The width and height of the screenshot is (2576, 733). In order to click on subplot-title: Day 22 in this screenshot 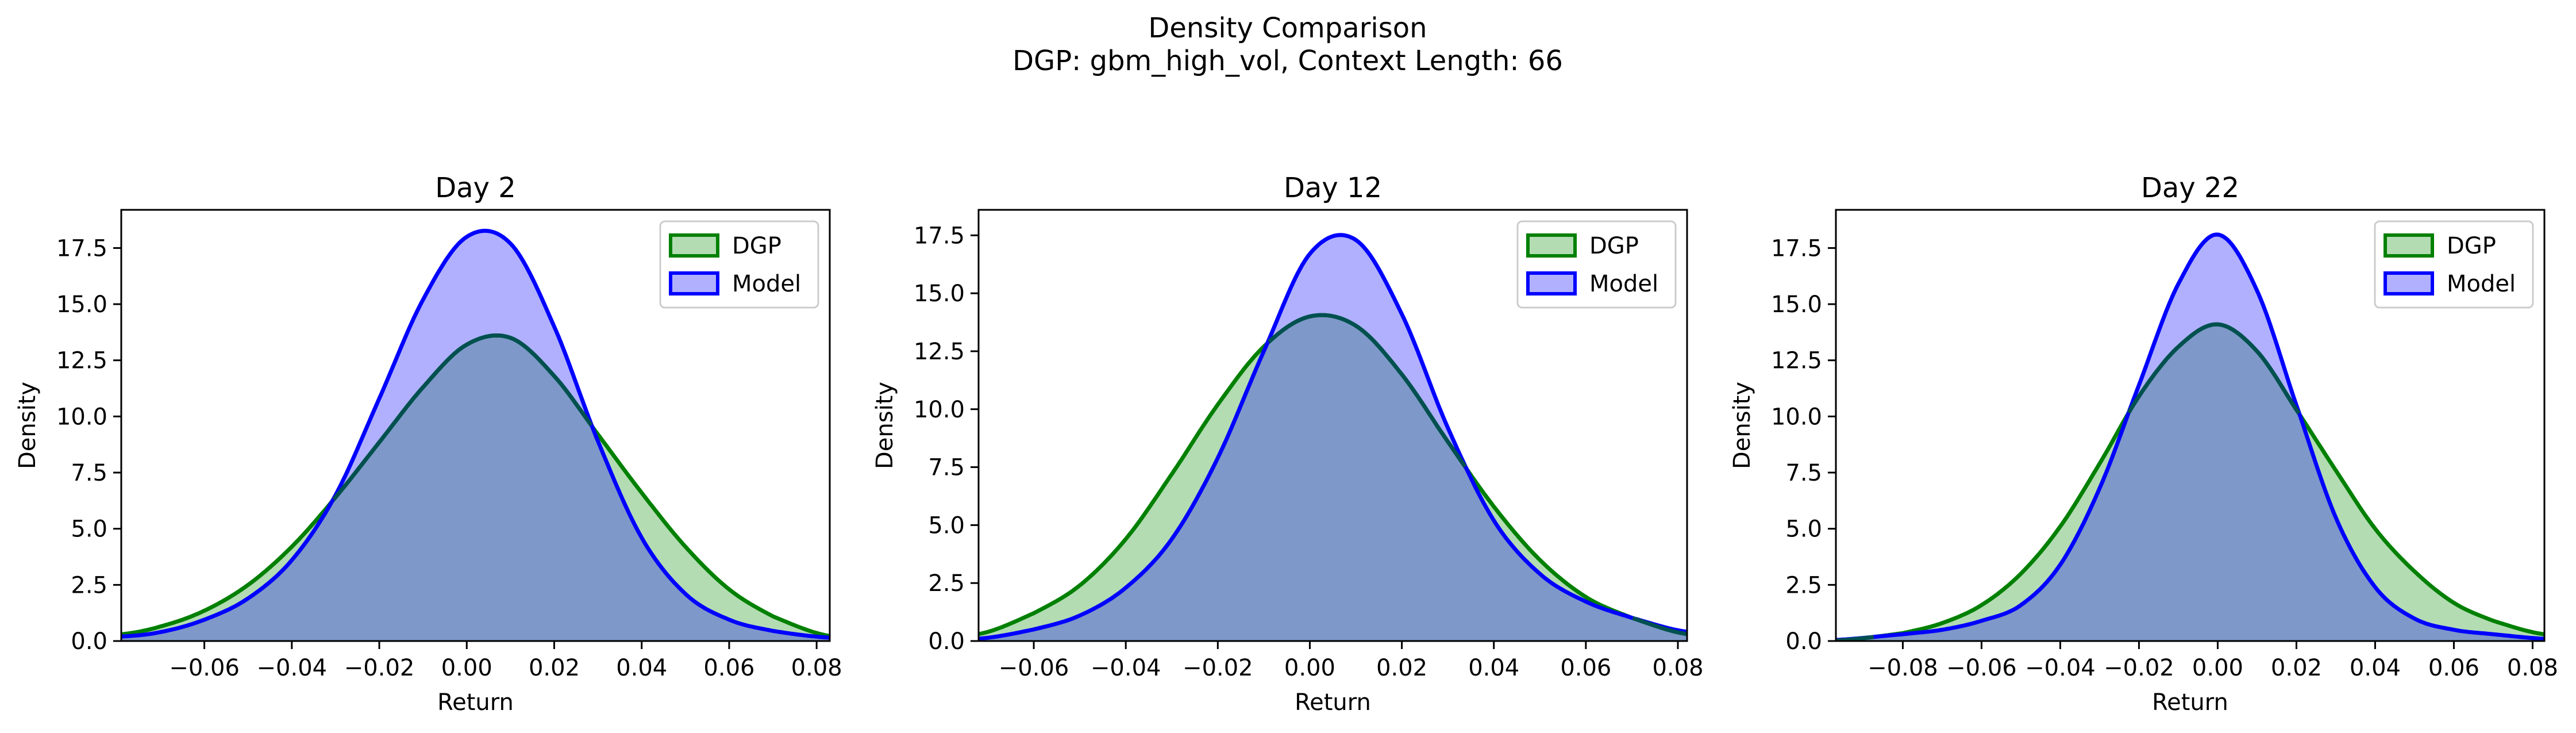, I will do `click(2190, 188)`.